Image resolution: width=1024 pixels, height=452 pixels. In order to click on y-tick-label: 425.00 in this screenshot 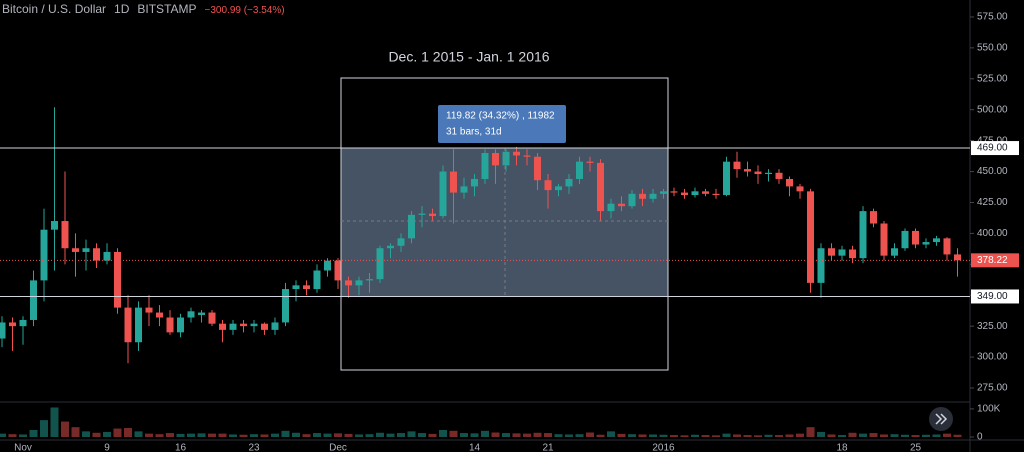, I will do `click(992, 202)`.